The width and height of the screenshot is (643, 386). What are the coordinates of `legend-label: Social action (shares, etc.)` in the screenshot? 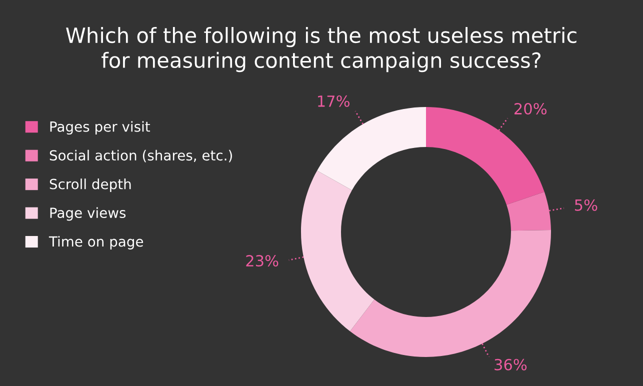 It's located at (141, 156).